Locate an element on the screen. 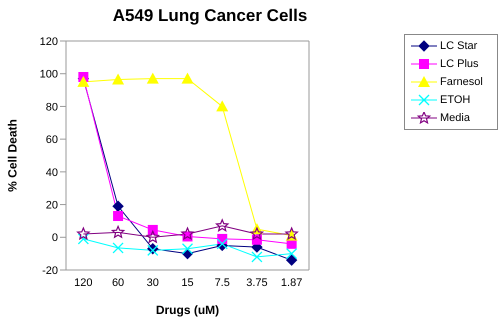 The width and height of the screenshot is (500, 320). y-tick-label: 60 is located at coordinates (52, 140).